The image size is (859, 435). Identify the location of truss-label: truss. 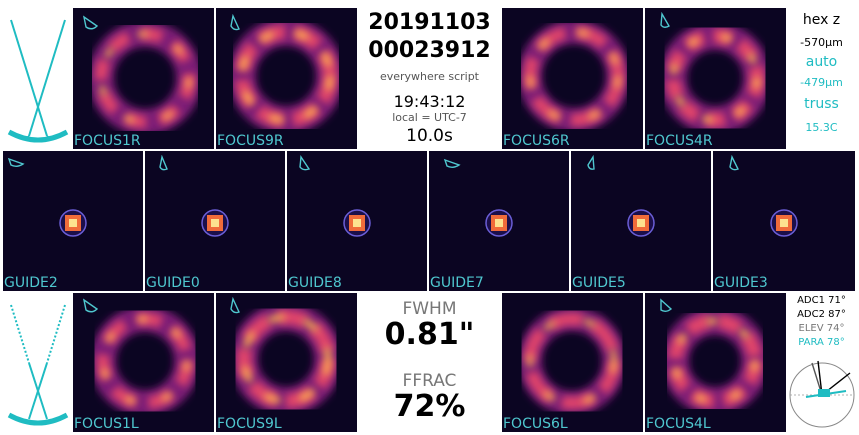
(821, 104).